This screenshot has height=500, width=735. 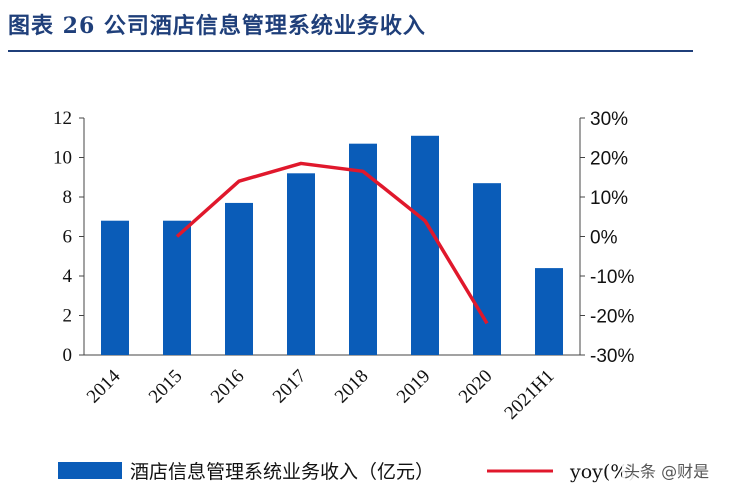 I want to click on bar-2018, so click(x=363, y=249).